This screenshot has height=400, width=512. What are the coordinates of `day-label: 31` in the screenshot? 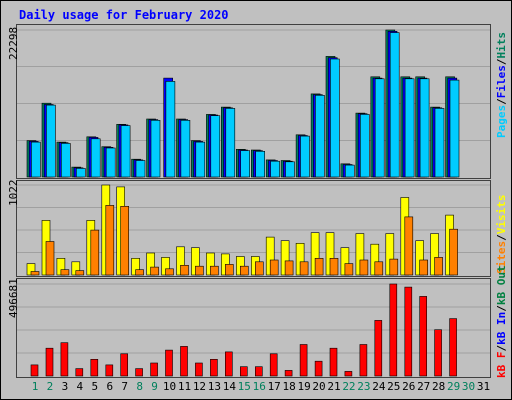 It's located at (483, 386).